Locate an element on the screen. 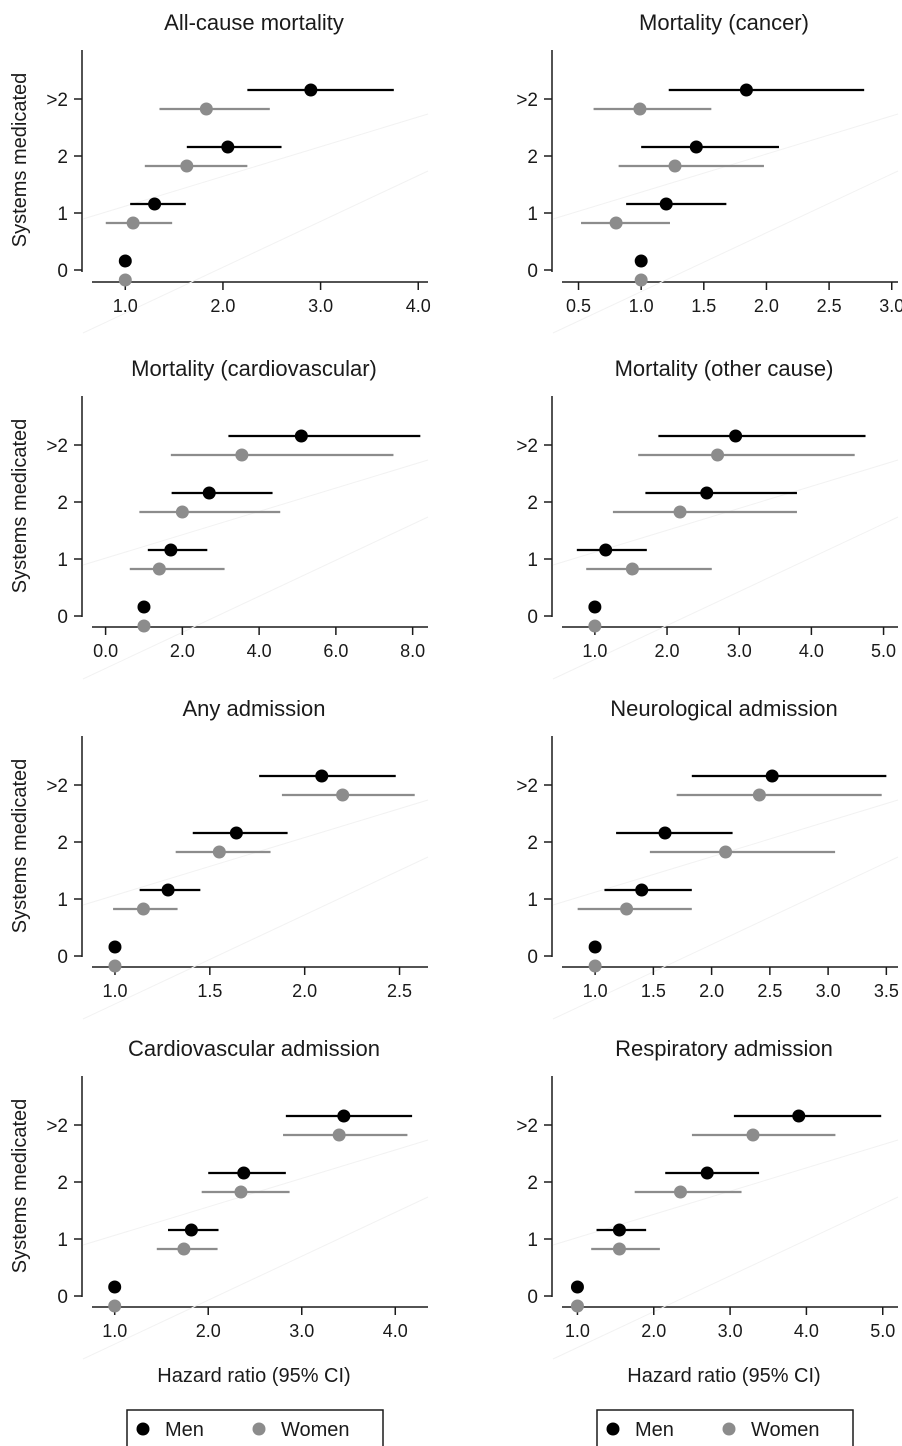 The width and height of the screenshot is (902, 1446). legend: Men Women is located at coordinates (255, 1427).